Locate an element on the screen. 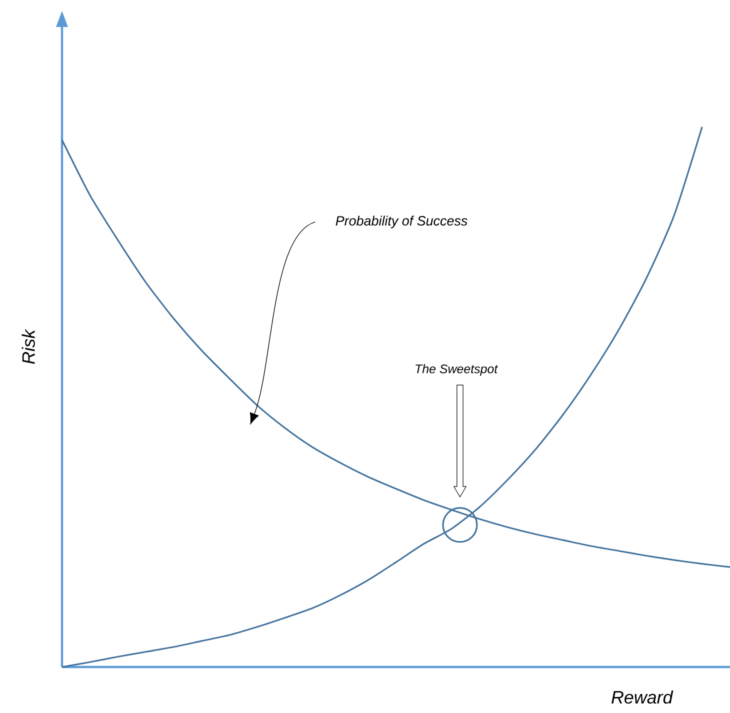 This screenshot has height=713, width=730. x-axis-title: Reward is located at coordinates (643, 697).